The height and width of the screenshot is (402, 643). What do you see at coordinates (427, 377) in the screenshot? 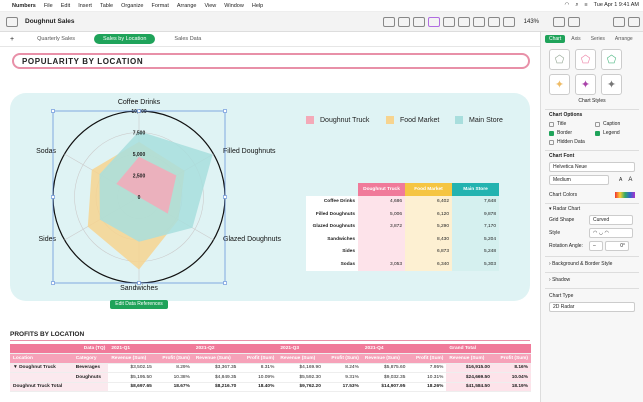
I see `table-cell: 10.31%` at bounding box center [427, 377].